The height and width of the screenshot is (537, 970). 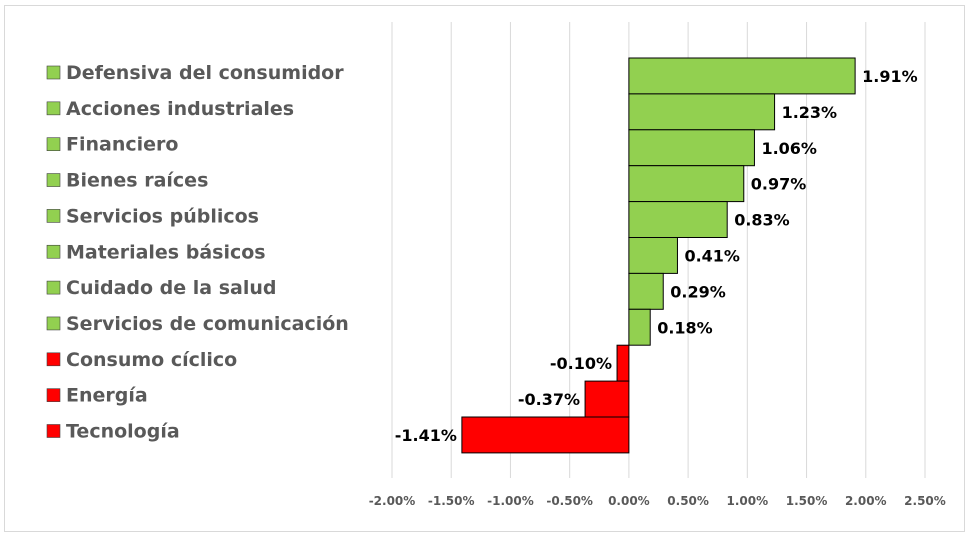 What do you see at coordinates (166, 252) in the screenshot?
I see `category-label: Materiales básicos` at bounding box center [166, 252].